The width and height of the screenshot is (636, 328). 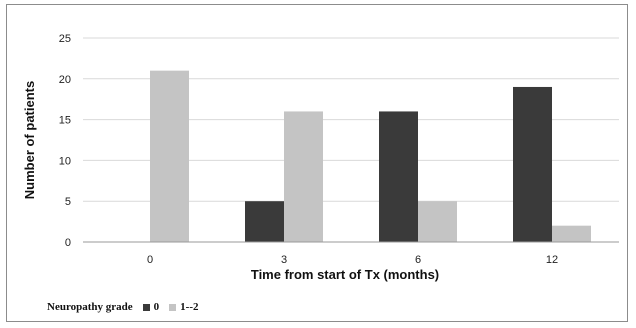 I want to click on legend-item-grade-0: 0, so click(x=151, y=307).